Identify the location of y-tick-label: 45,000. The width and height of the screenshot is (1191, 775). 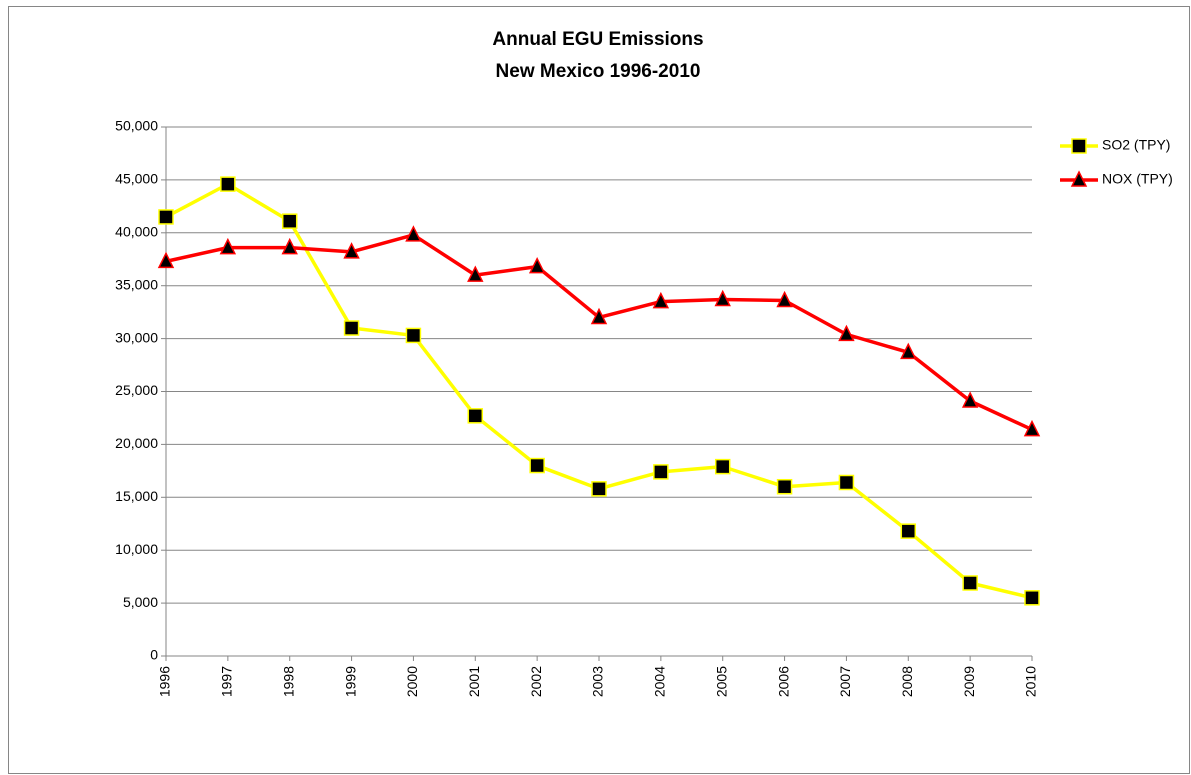
(136, 179).